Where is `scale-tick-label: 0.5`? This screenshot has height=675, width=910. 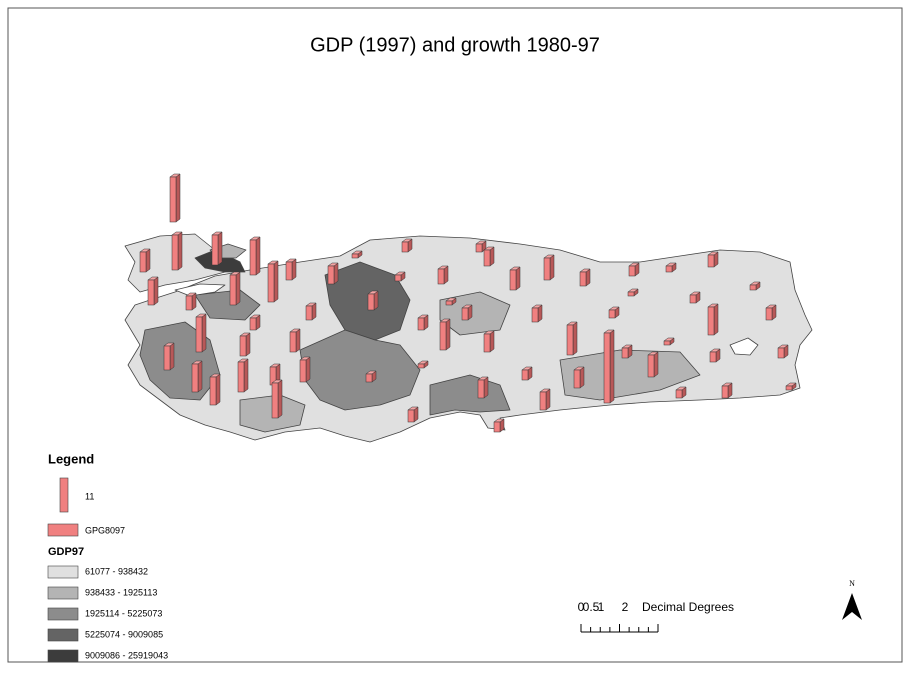
scale-tick-label: 0.5 is located at coordinates (591, 607).